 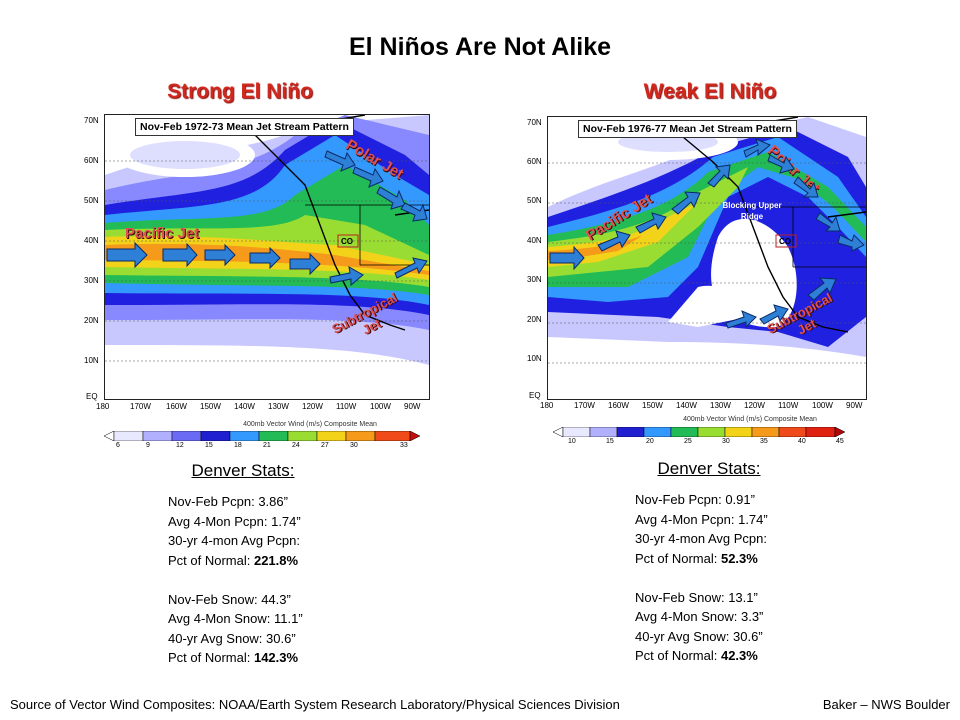 I want to click on right-stat-line: Pct of Normal: 52.3%, so click(x=696, y=558).